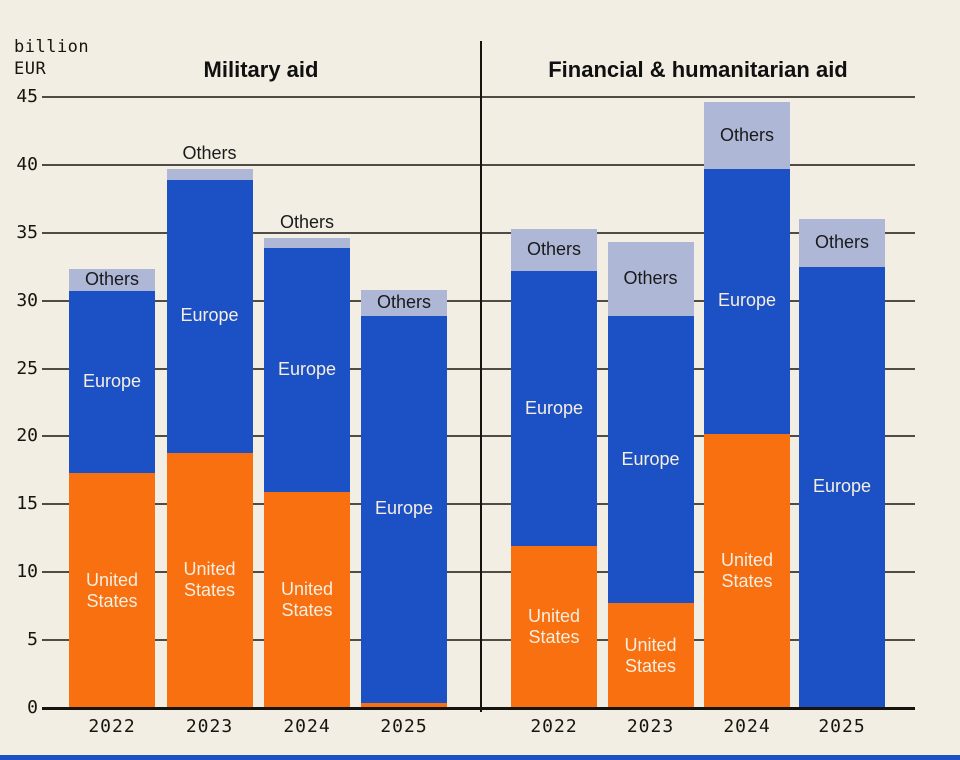 The width and height of the screenshot is (960, 760). Describe the element at coordinates (554, 726) in the screenshot. I see `x-tick-label-2022-panel1: 2022` at that location.